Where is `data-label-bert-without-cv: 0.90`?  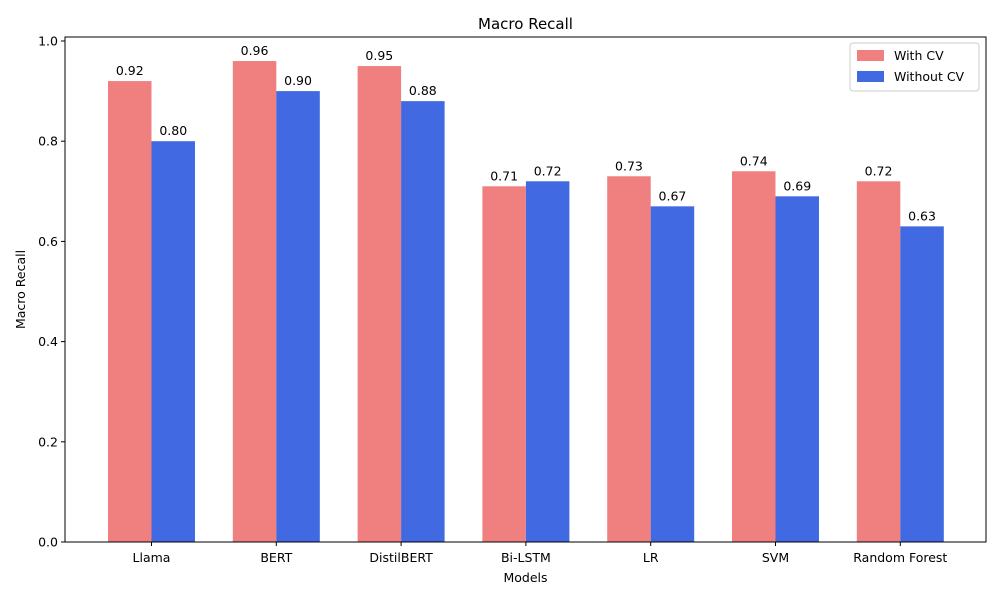 data-label-bert-without-cv: 0.90 is located at coordinates (298, 80).